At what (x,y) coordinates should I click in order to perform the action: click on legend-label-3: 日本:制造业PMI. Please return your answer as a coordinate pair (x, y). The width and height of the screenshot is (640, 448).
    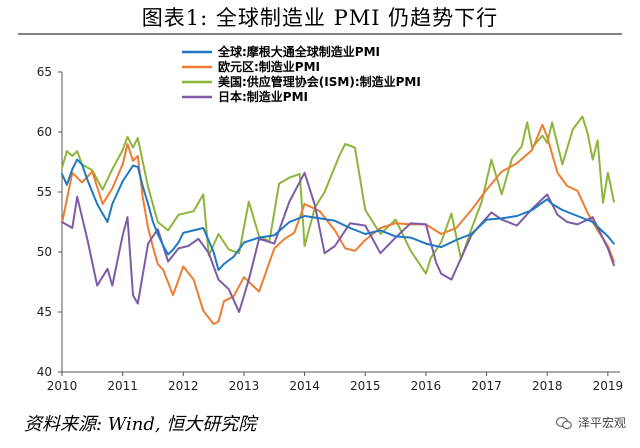
    Looking at the image, I should click on (263, 96).